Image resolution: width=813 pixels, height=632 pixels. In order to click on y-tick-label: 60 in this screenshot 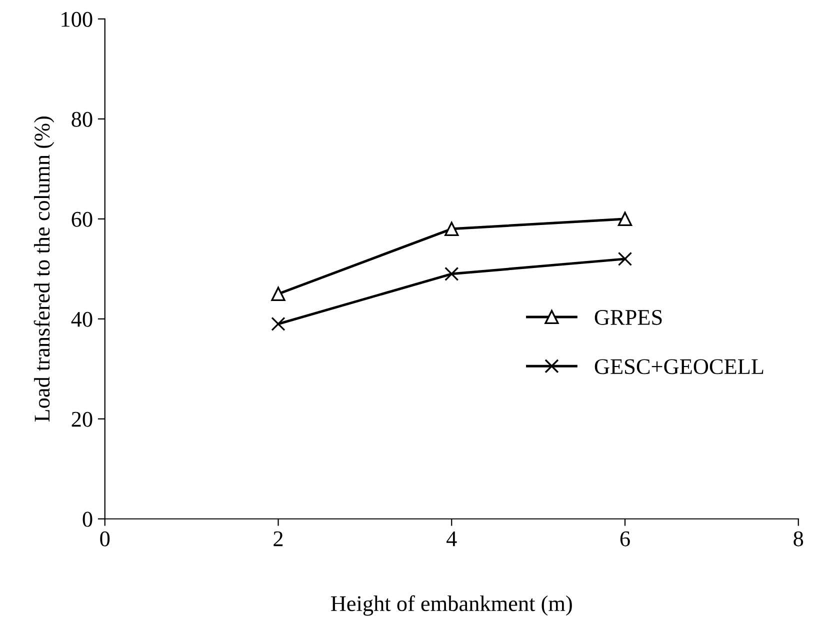, I will do `click(82, 219)`.